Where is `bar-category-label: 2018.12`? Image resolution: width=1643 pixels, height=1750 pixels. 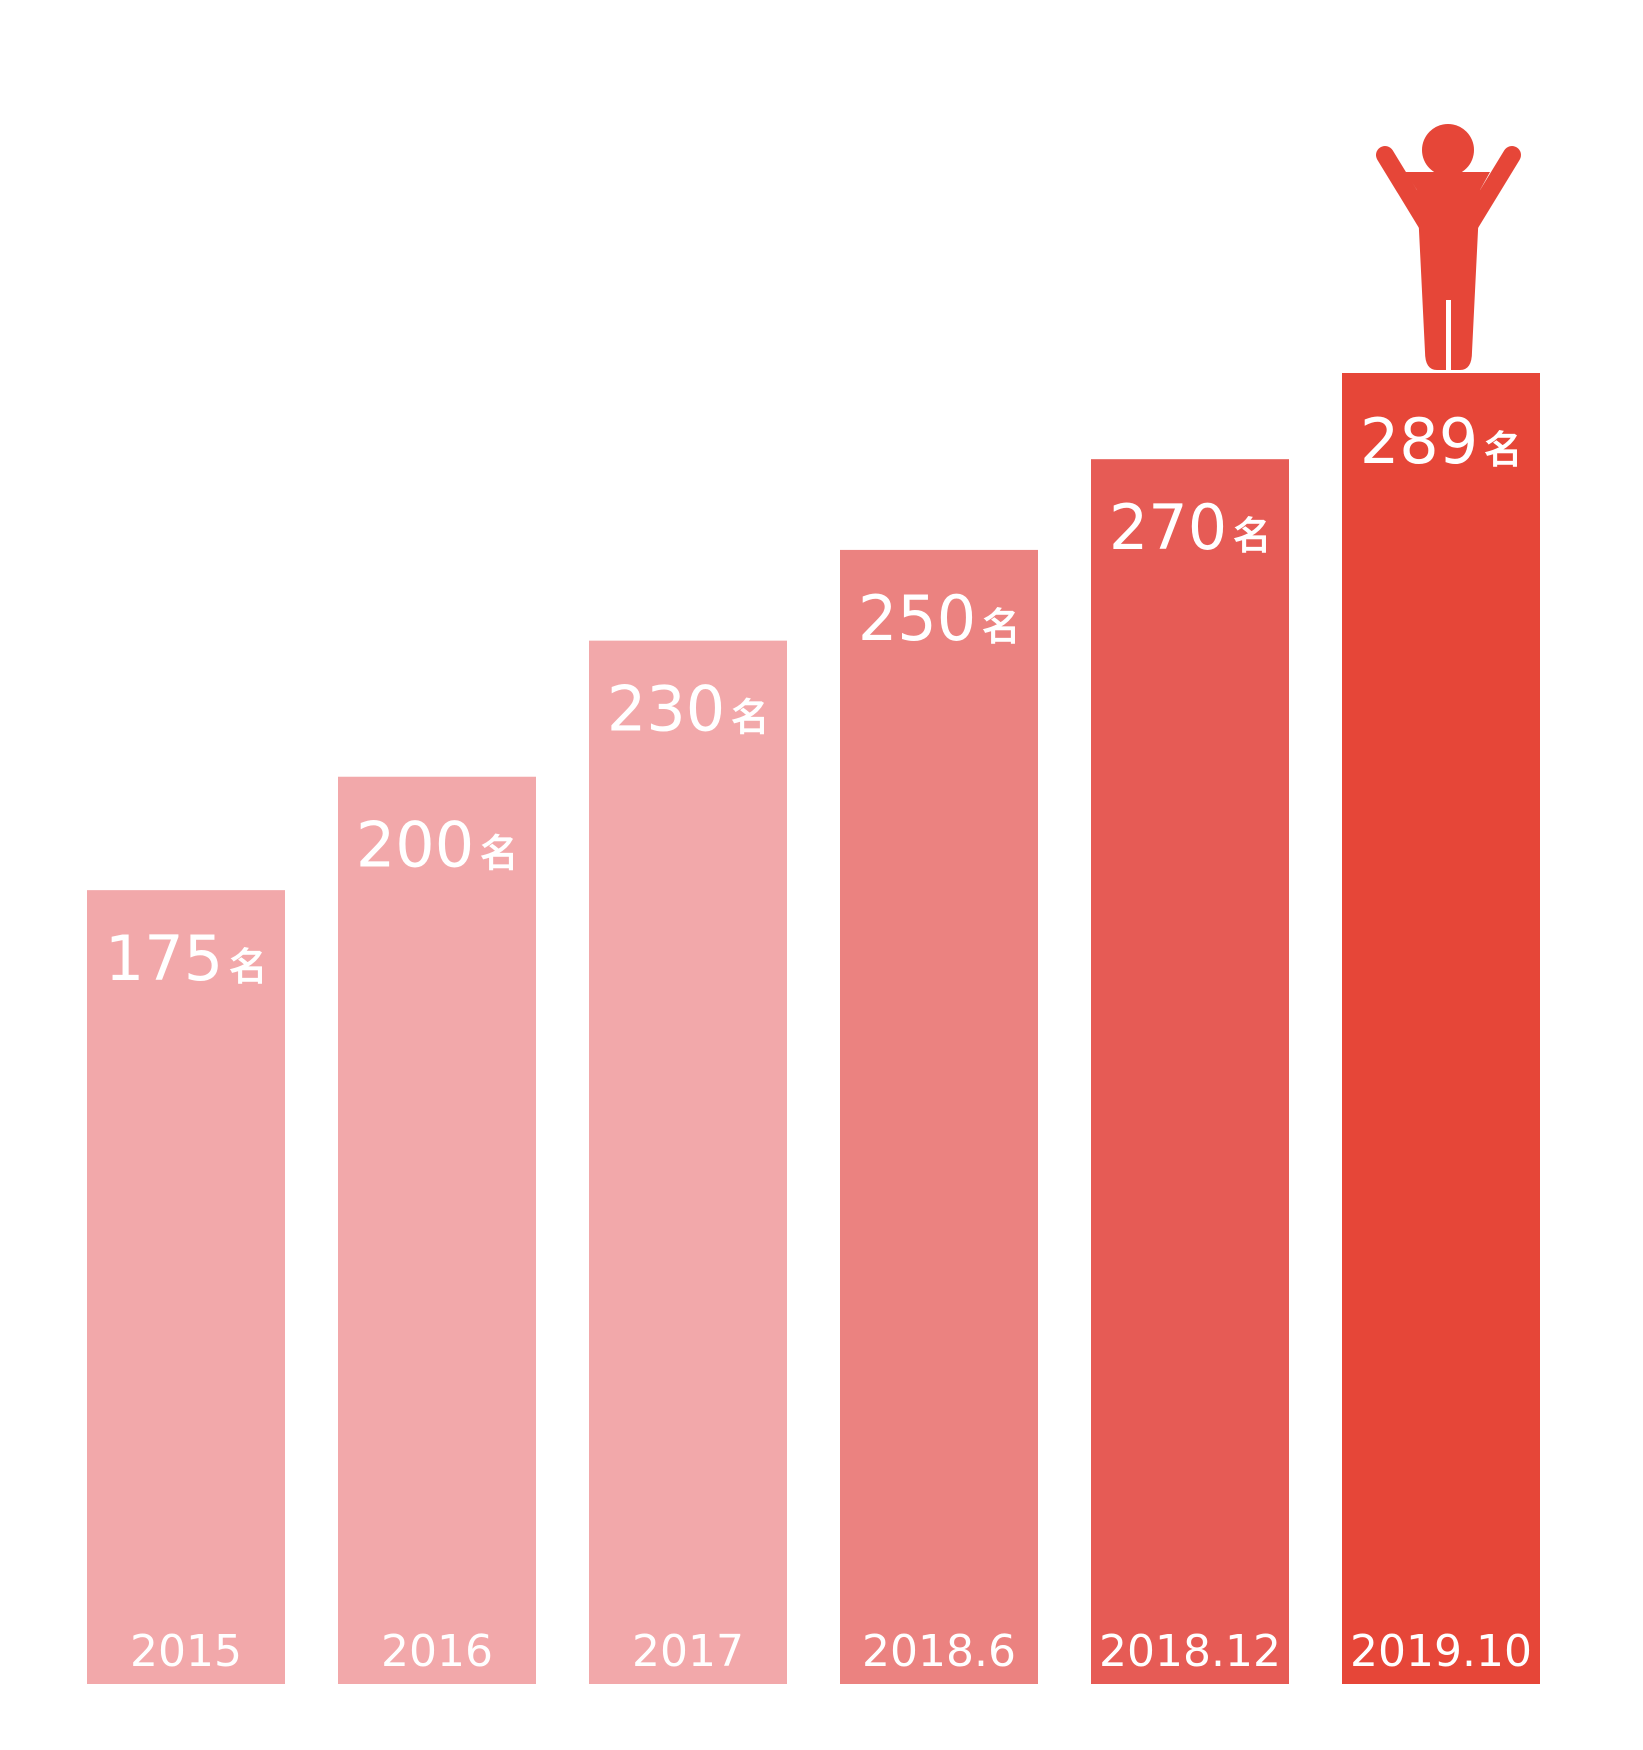 bar-category-label: 2018.12 is located at coordinates (1190, 1651).